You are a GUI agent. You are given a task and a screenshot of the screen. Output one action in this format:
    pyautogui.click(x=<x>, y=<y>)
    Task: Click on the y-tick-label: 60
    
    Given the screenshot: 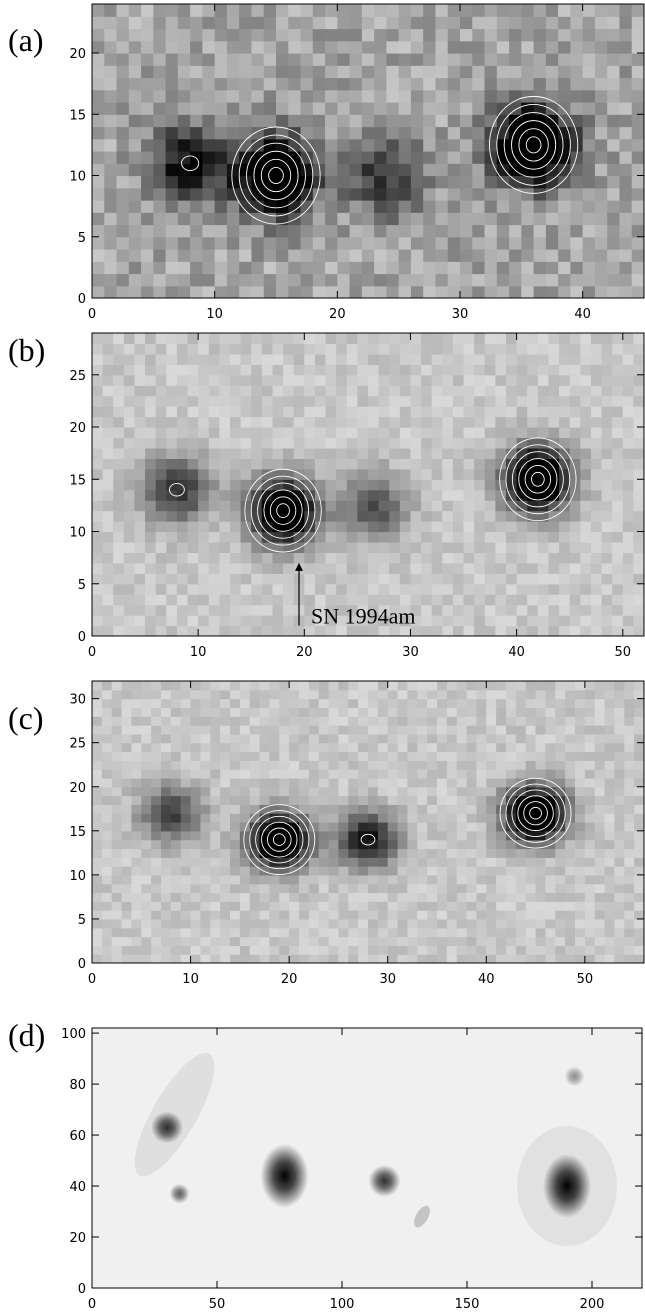 What is the action you would take?
    pyautogui.click(x=77, y=1136)
    